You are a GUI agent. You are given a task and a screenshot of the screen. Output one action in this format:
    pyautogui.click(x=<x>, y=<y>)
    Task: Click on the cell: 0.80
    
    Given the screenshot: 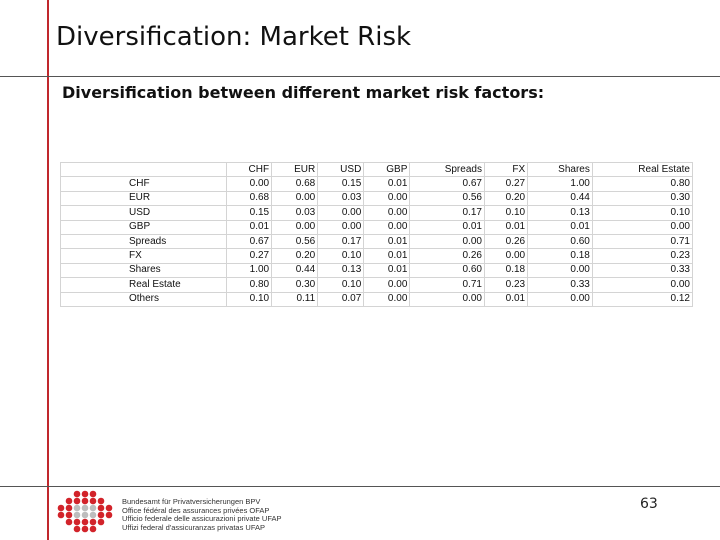 What is the action you would take?
    pyautogui.click(x=642, y=184)
    